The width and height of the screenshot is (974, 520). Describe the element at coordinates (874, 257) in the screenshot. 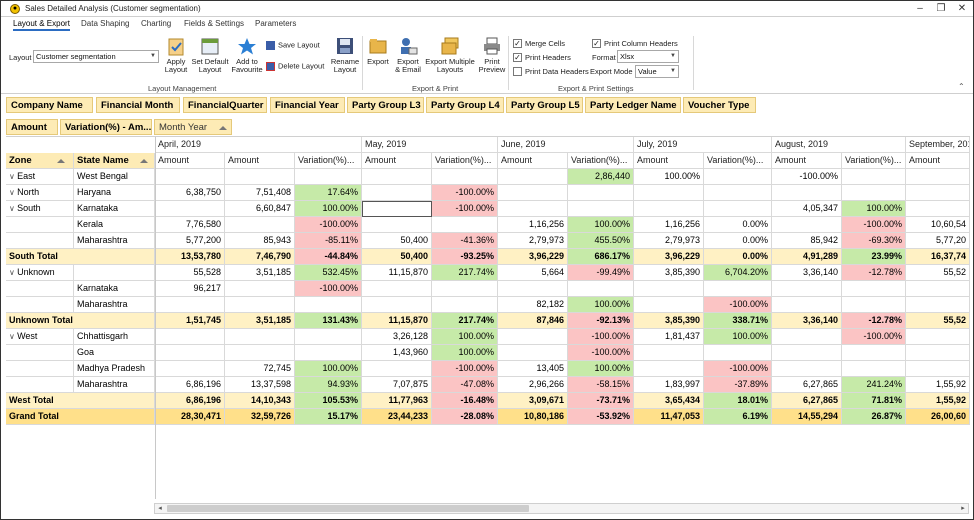

I see `variation-cell: 23.99%` at that location.